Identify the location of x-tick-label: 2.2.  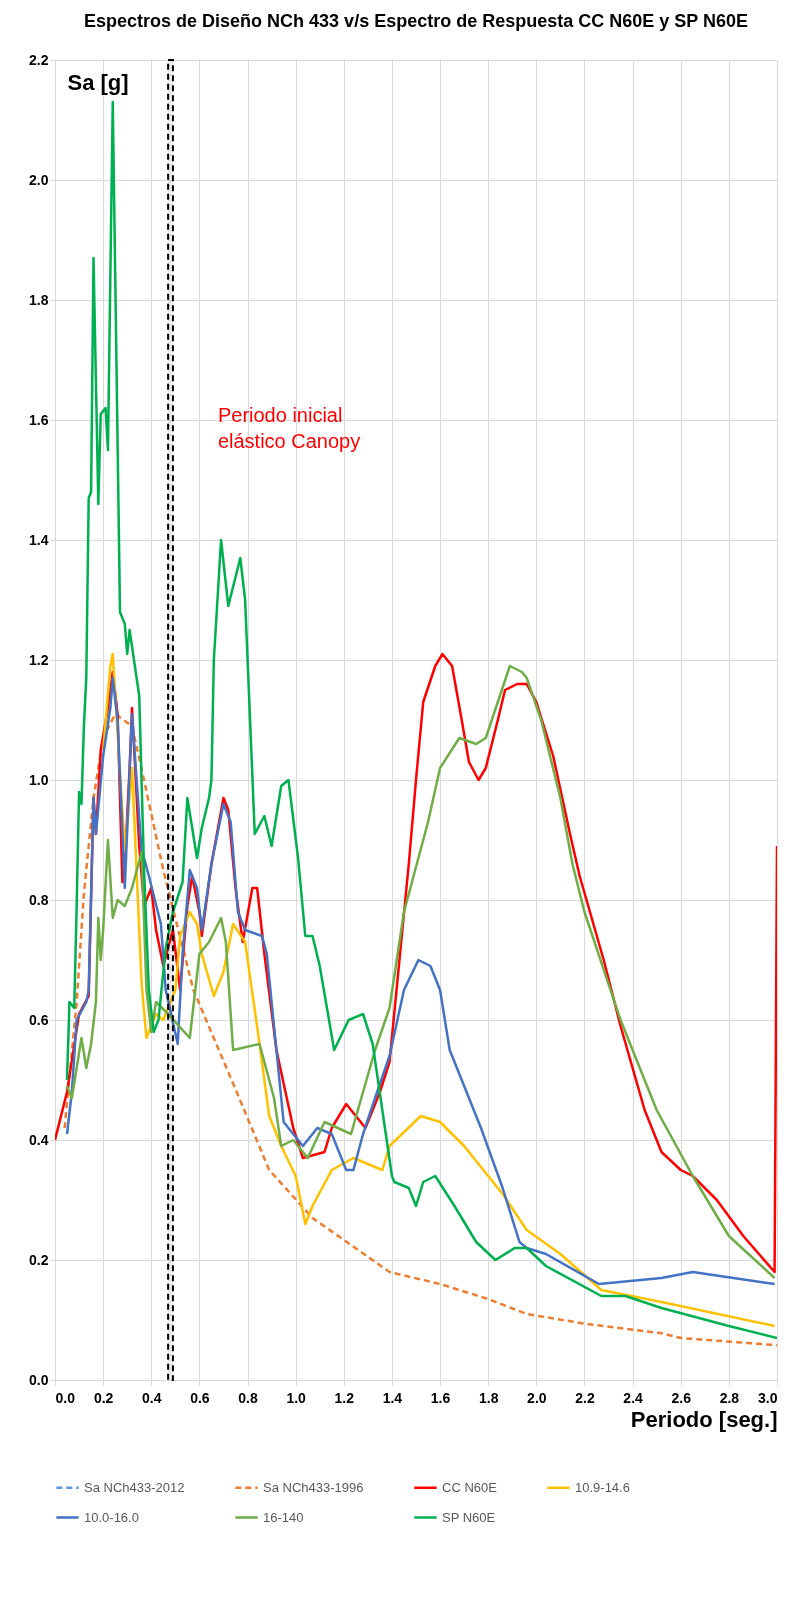
(585, 1397).